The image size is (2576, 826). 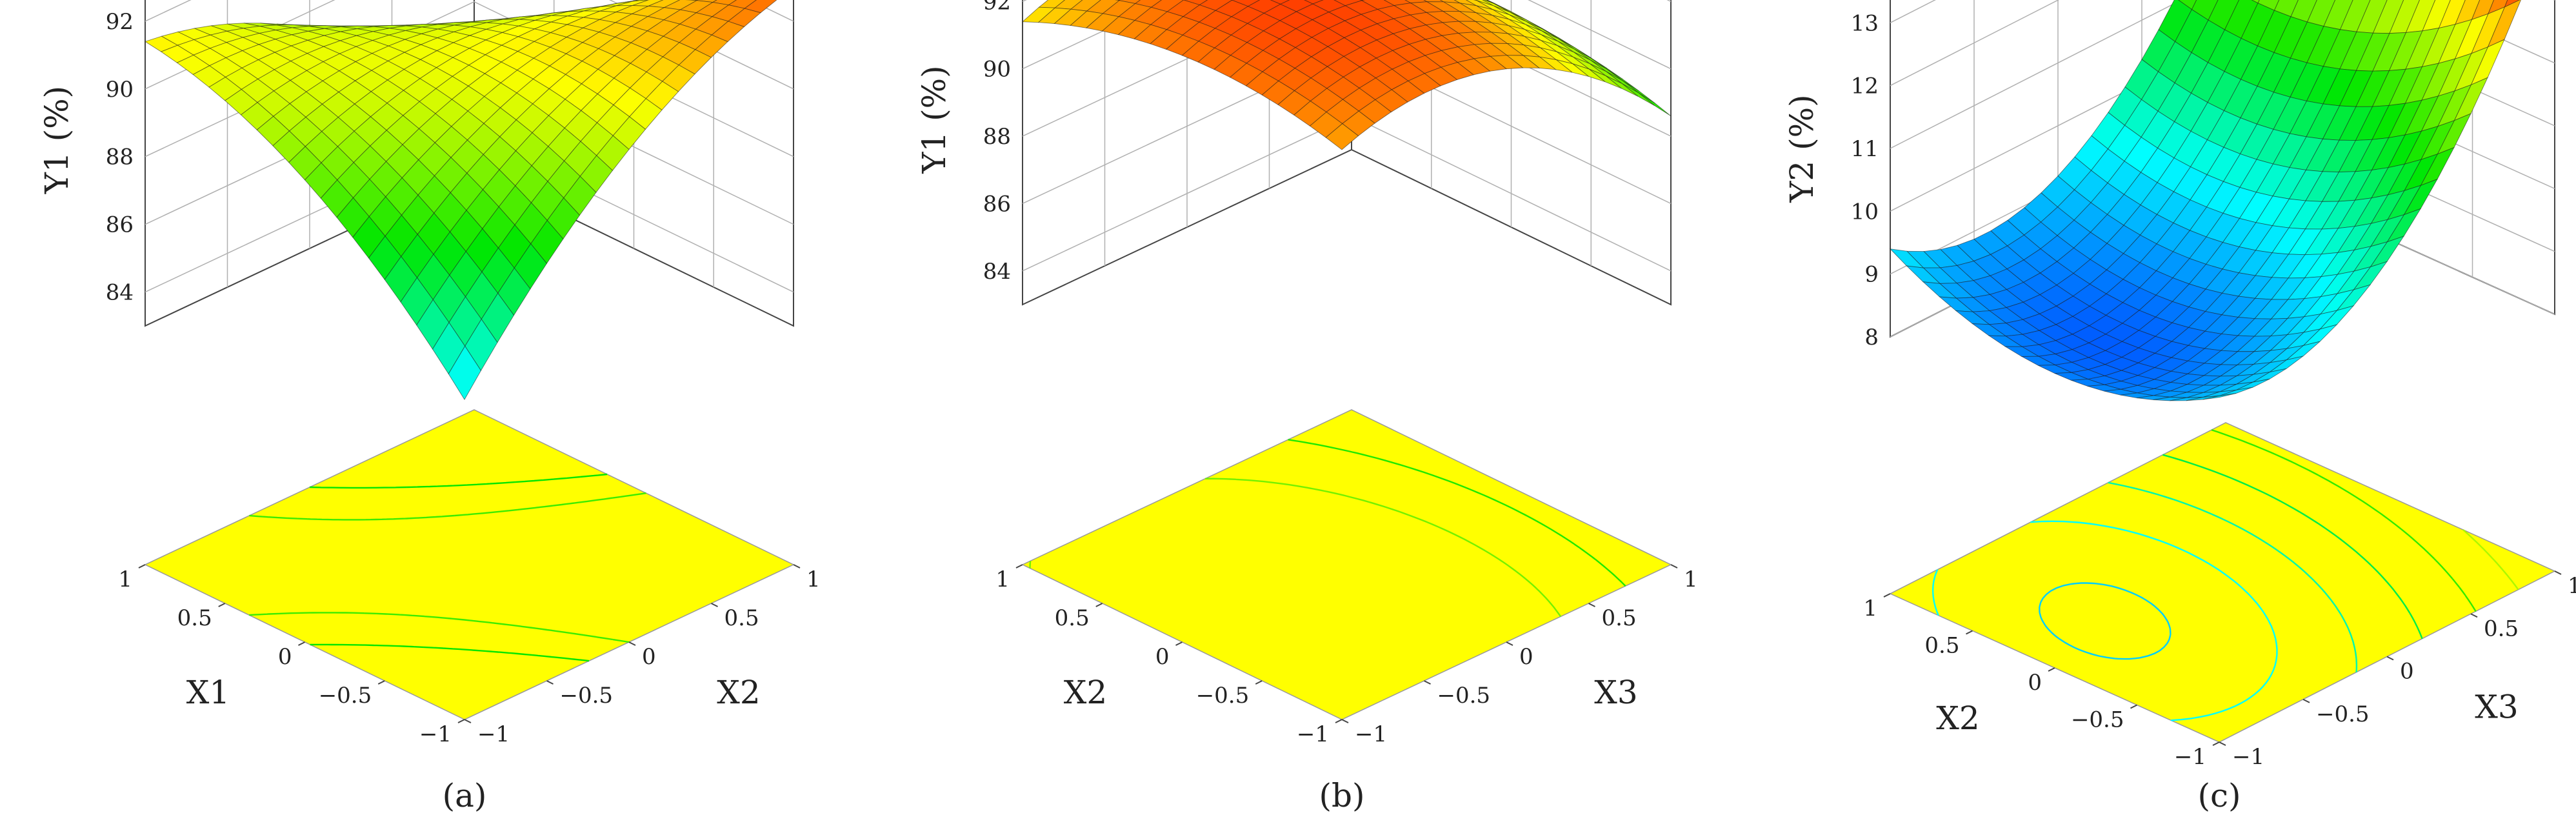 What do you see at coordinates (208, 692) in the screenshot?
I see `x-axis-label: X1` at bounding box center [208, 692].